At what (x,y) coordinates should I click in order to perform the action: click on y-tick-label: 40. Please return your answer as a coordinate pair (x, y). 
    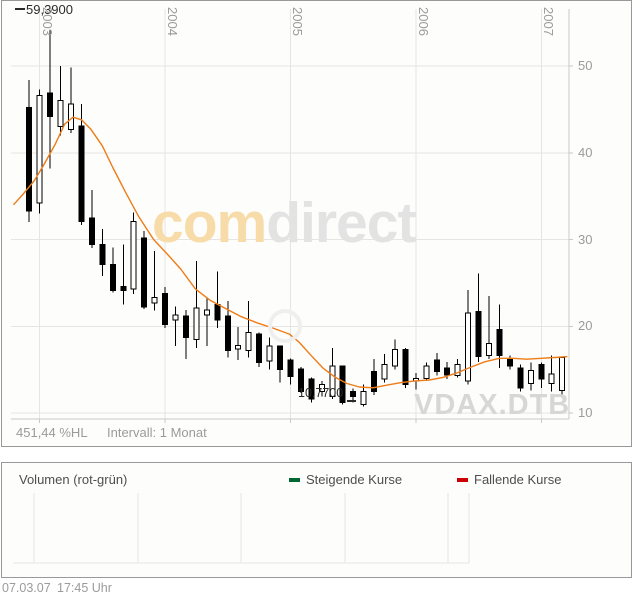
    Looking at the image, I should click on (585, 152).